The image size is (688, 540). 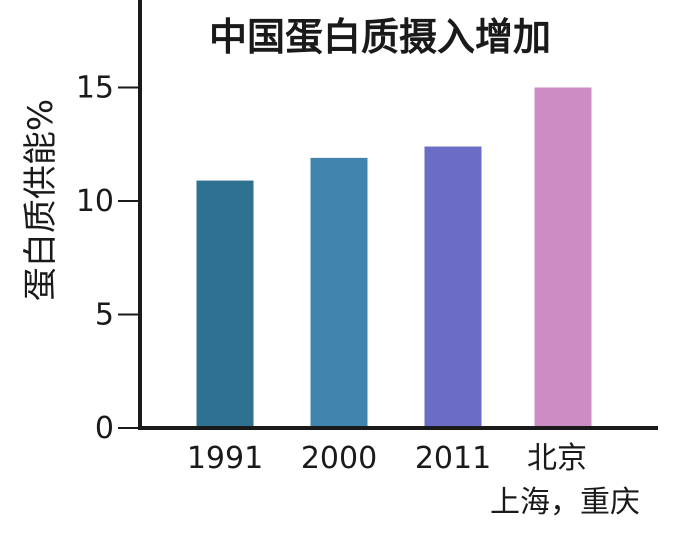 I want to click on chart-title: 中国蛋白质摄入增加, so click(x=380, y=37).